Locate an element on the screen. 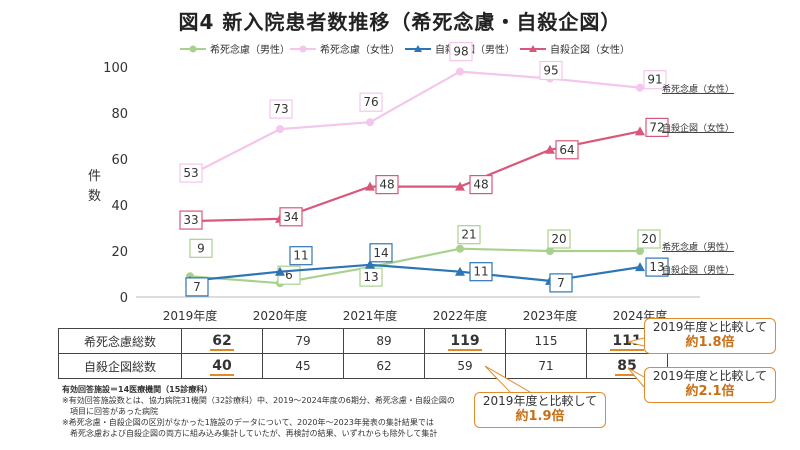 This screenshot has height=450, width=800. data-label: 9 is located at coordinates (201, 248).